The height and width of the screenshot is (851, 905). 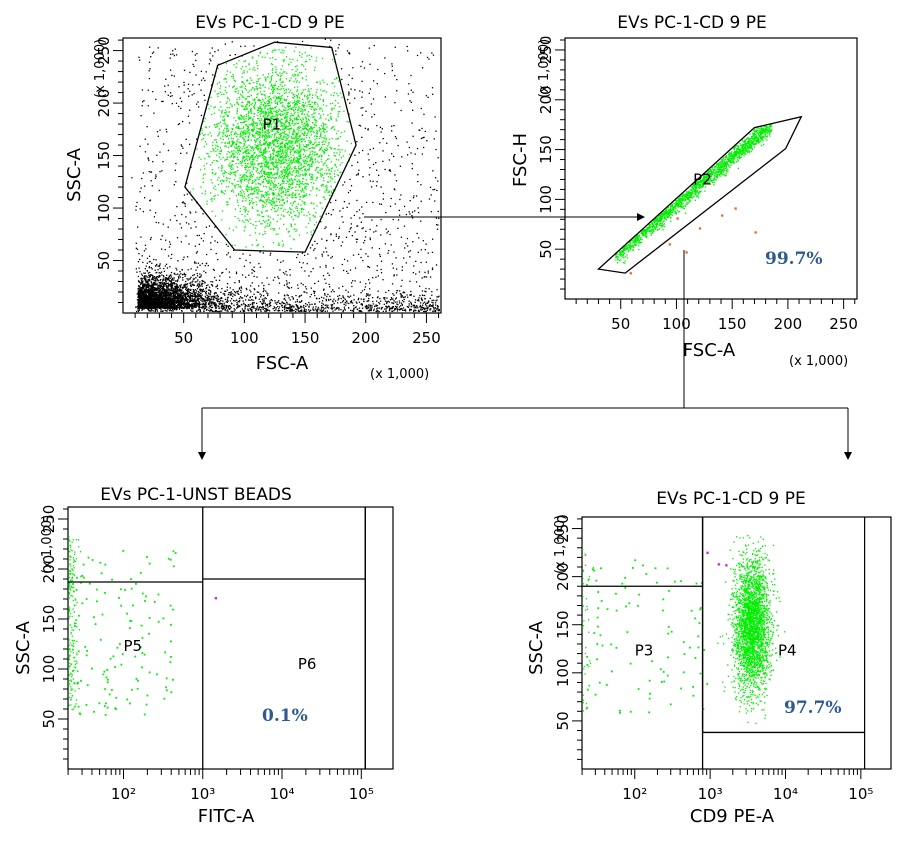 I want to click on y-tick-label: 200, so click(x=104, y=103).